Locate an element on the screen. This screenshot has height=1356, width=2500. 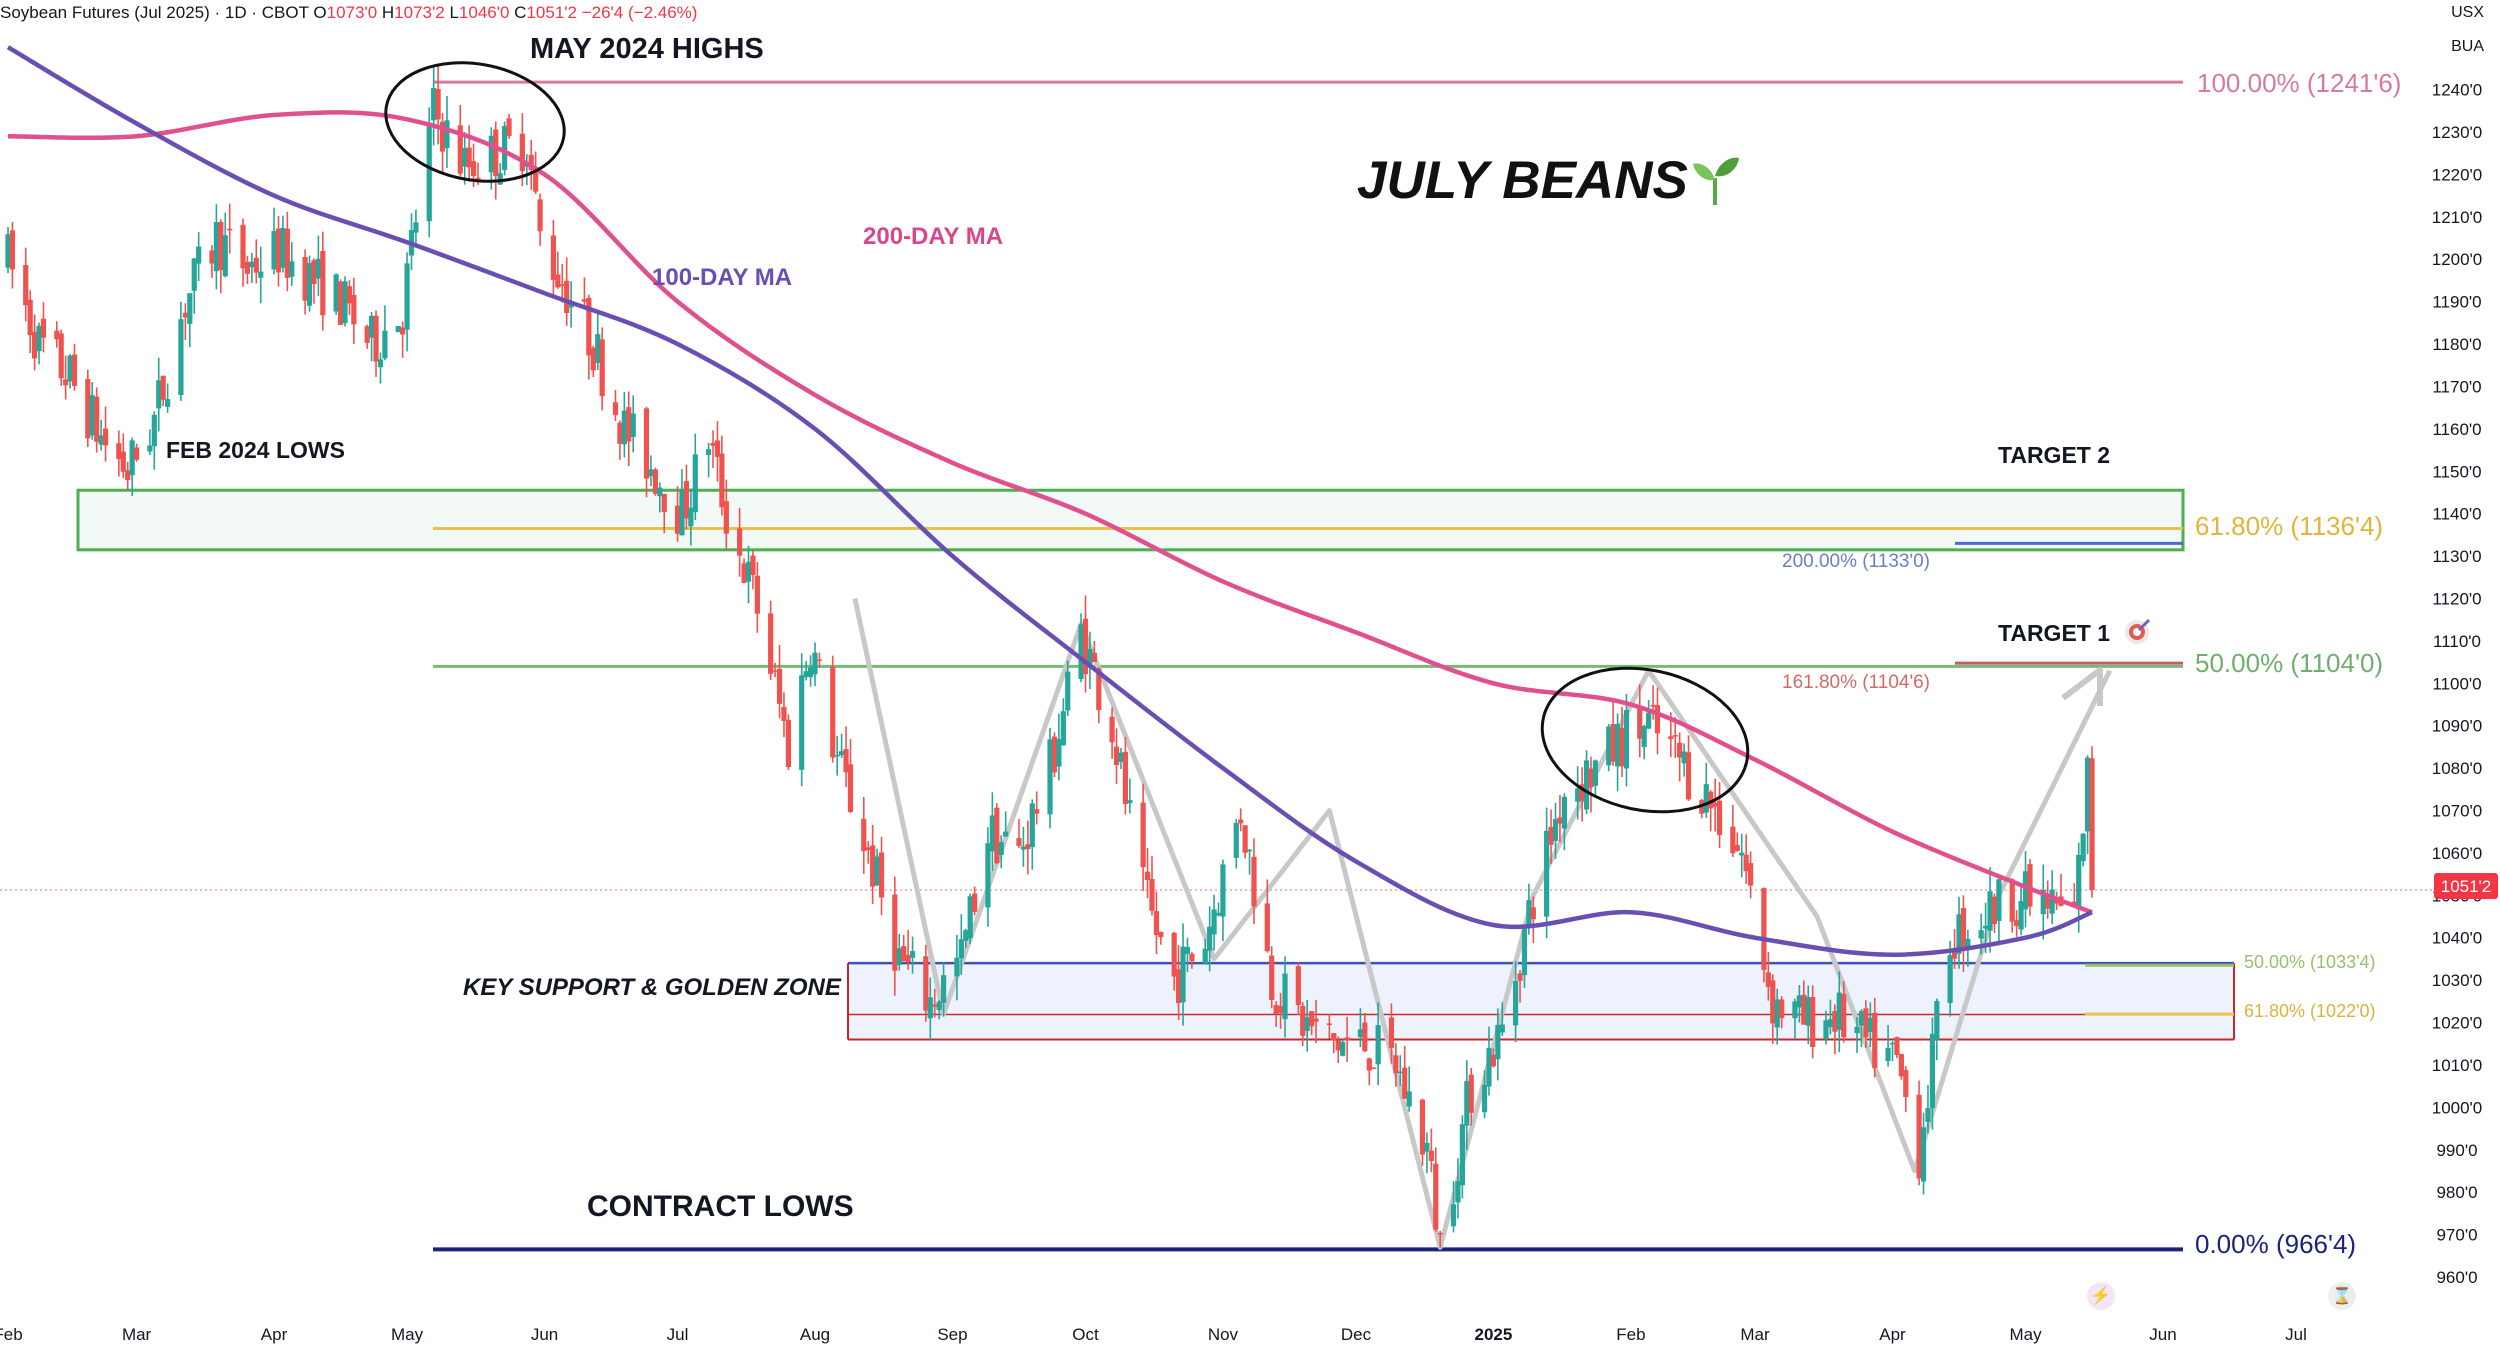
x-tick-label: May is located at coordinates (407, 1334).